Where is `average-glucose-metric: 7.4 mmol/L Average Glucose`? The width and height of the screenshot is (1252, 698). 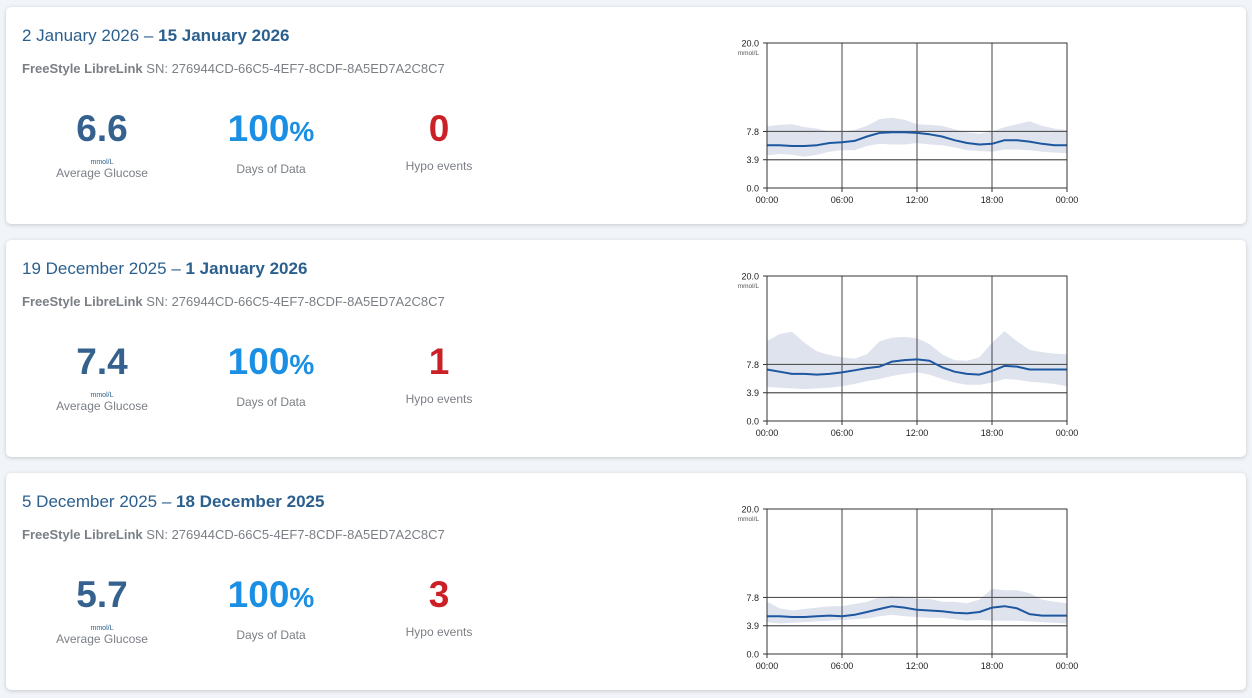
average-glucose-metric: 7.4 mmol/L Average Glucose is located at coordinates (102, 376).